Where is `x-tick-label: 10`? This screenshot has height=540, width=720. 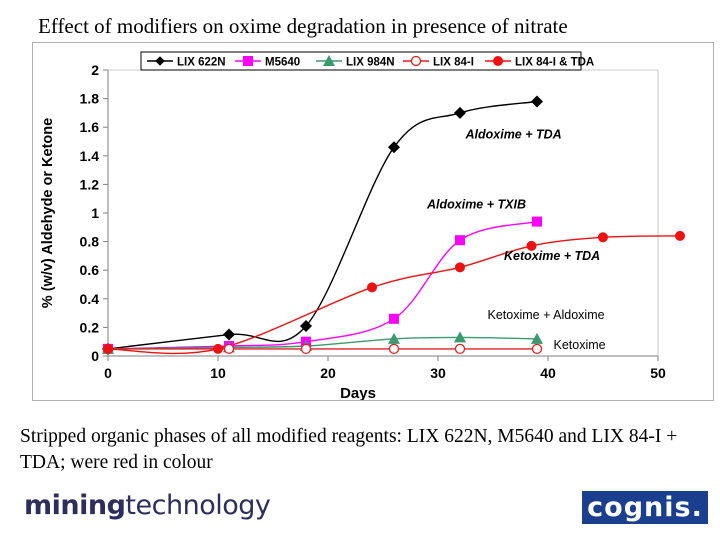 x-tick-label: 10 is located at coordinates (218, 373).